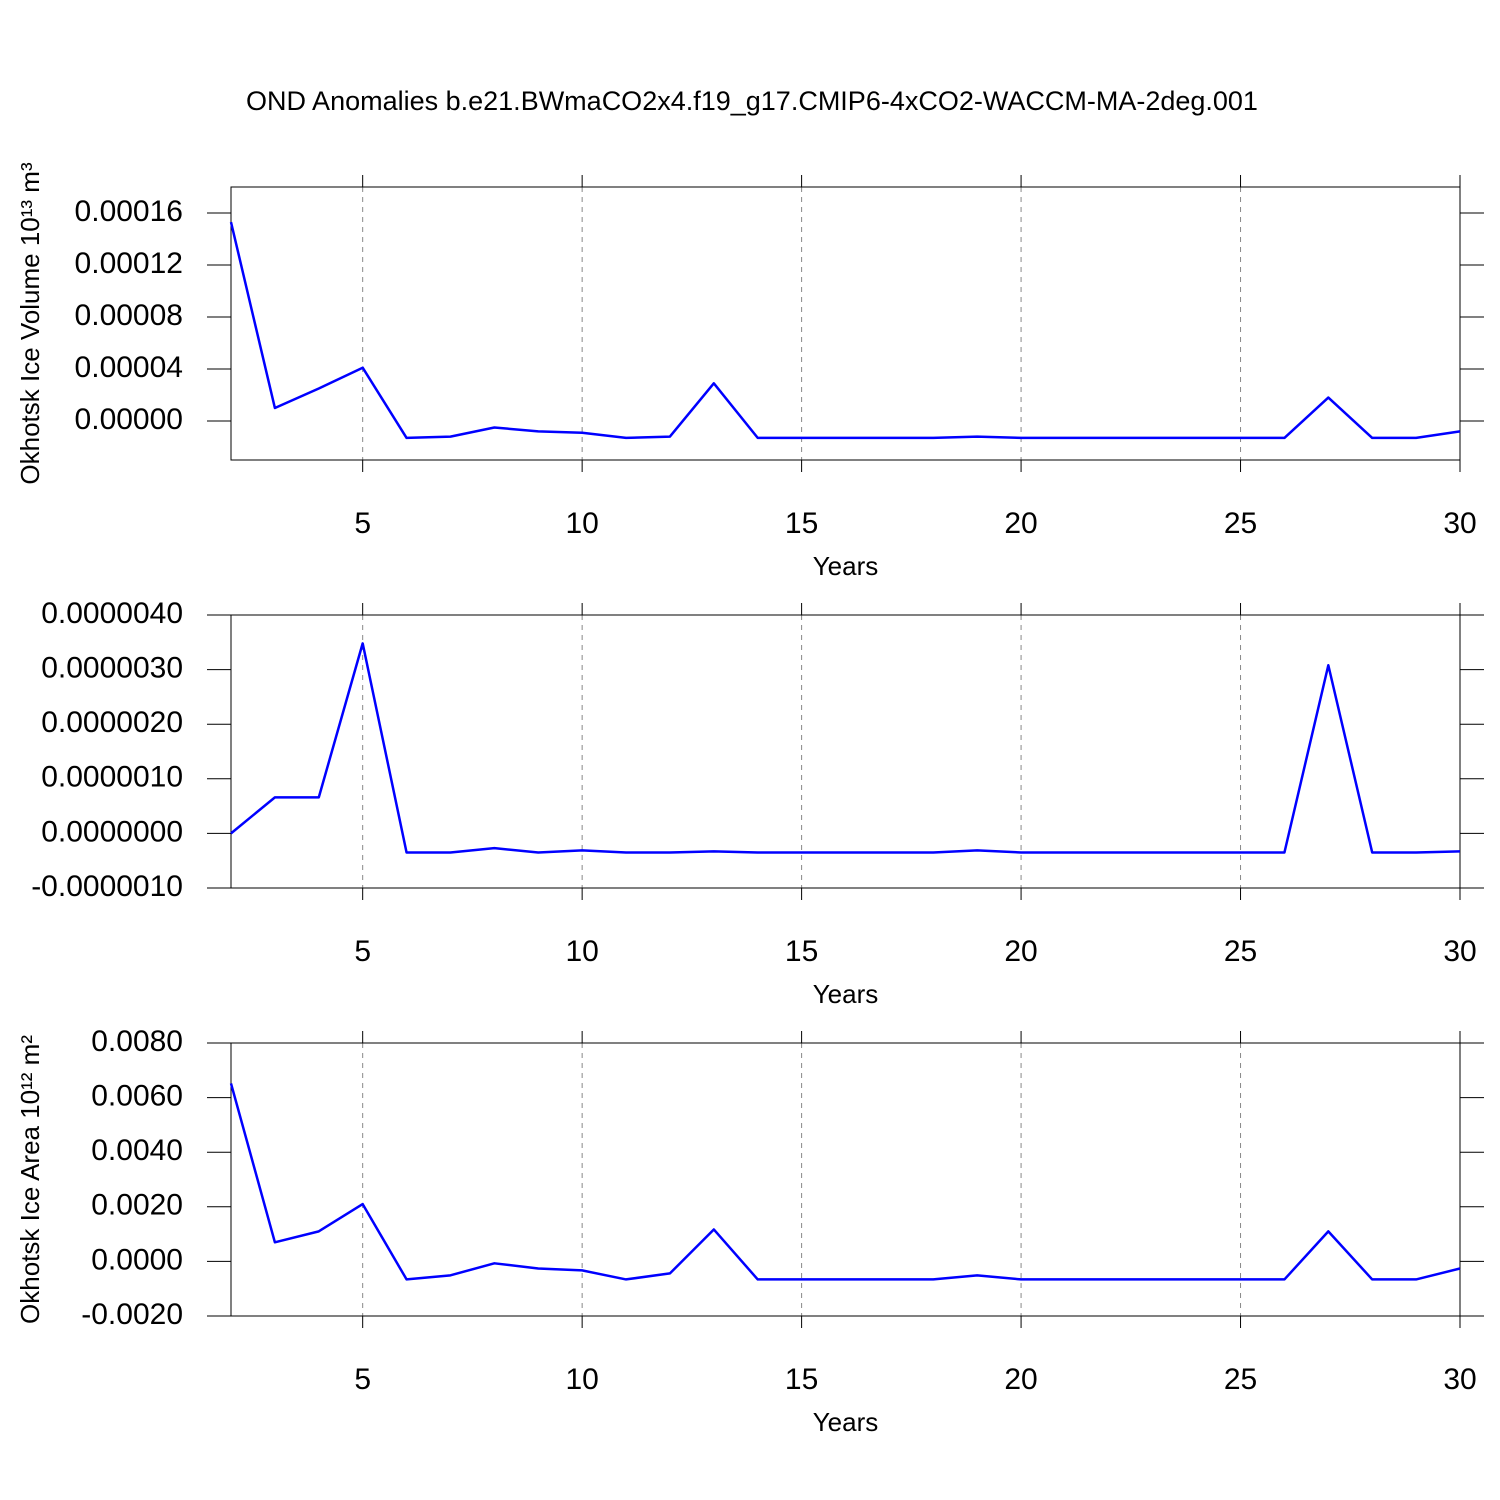 This screenshot has width=1500, height=1500. Describe the element at coordinates (30, 323) in the screenshot. I see `y-axis-label: Okhotsk Ice Volume 10¹³ m³` at that location.